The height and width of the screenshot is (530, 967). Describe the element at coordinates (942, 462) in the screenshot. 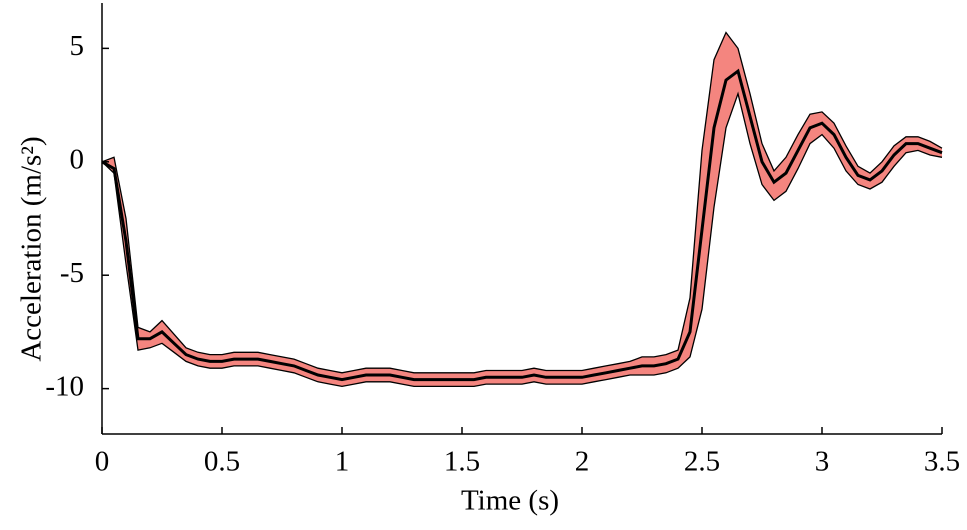

I see `x-tick-label: 3.5` at that location.